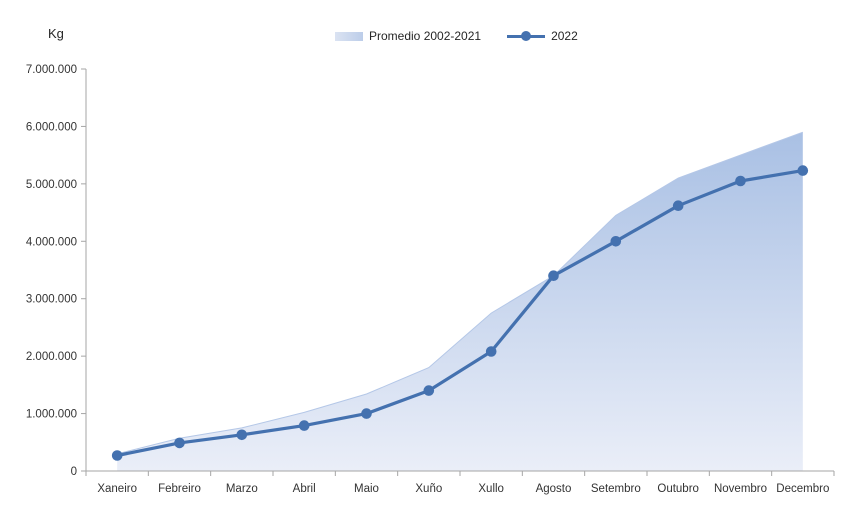 Image resolution: width=848 pixels, height=520 pixels. I want to click on legend-item-promedio: Promedio 2002-2021, so click(408, 36).